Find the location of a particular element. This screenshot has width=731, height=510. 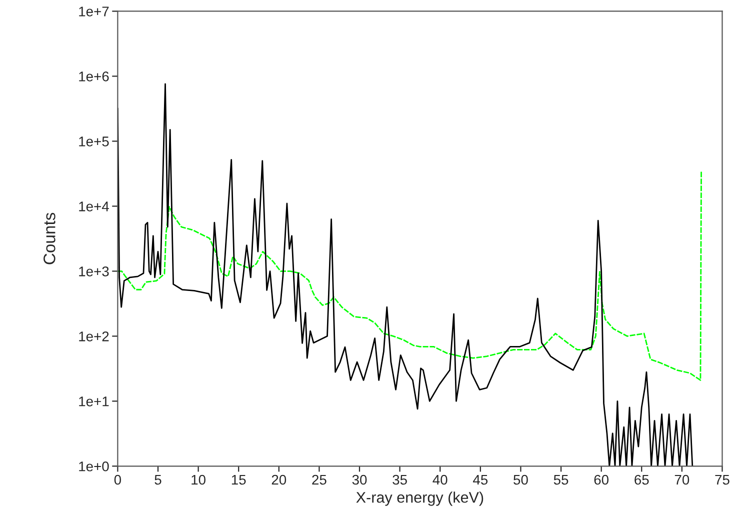

x-tick-label: 75 is located at coordinates (722, 479).